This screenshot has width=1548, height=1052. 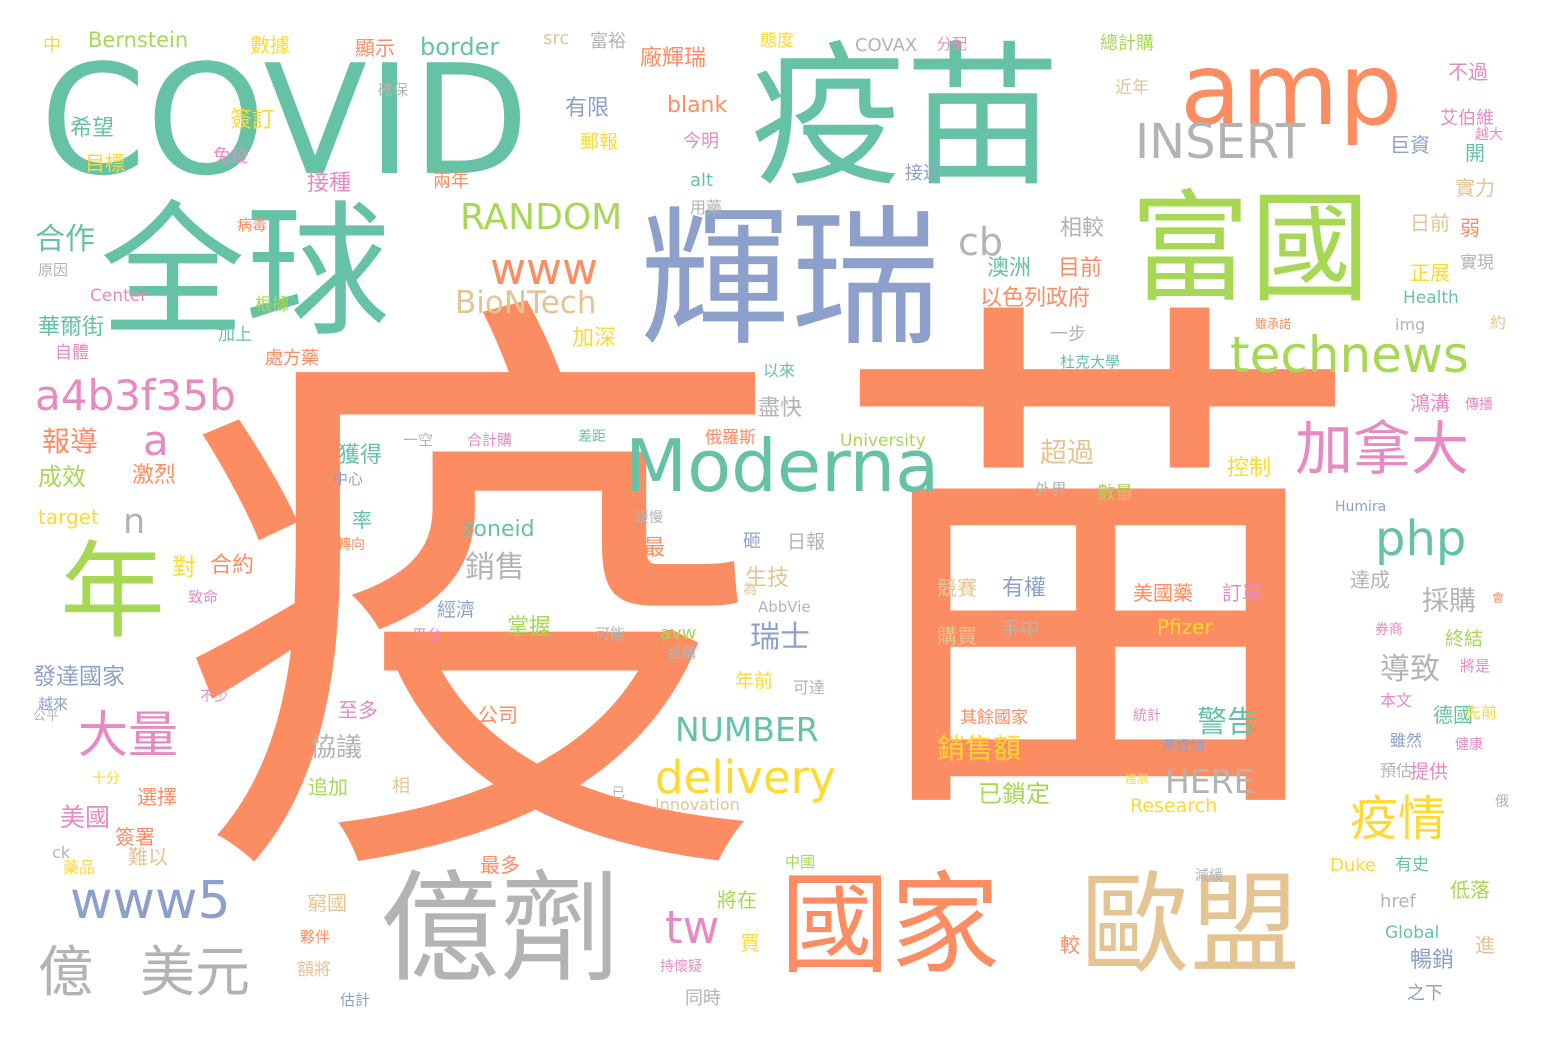 I want to click on cloud-word: 進展, so click(x=1137, y=779).